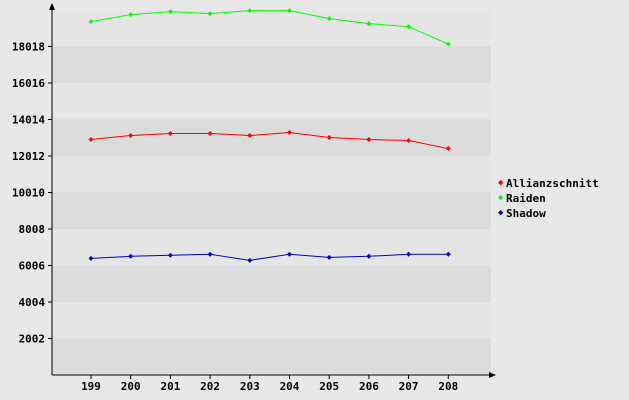  I want to click on legend-label: Raiden, so click(526, 198).